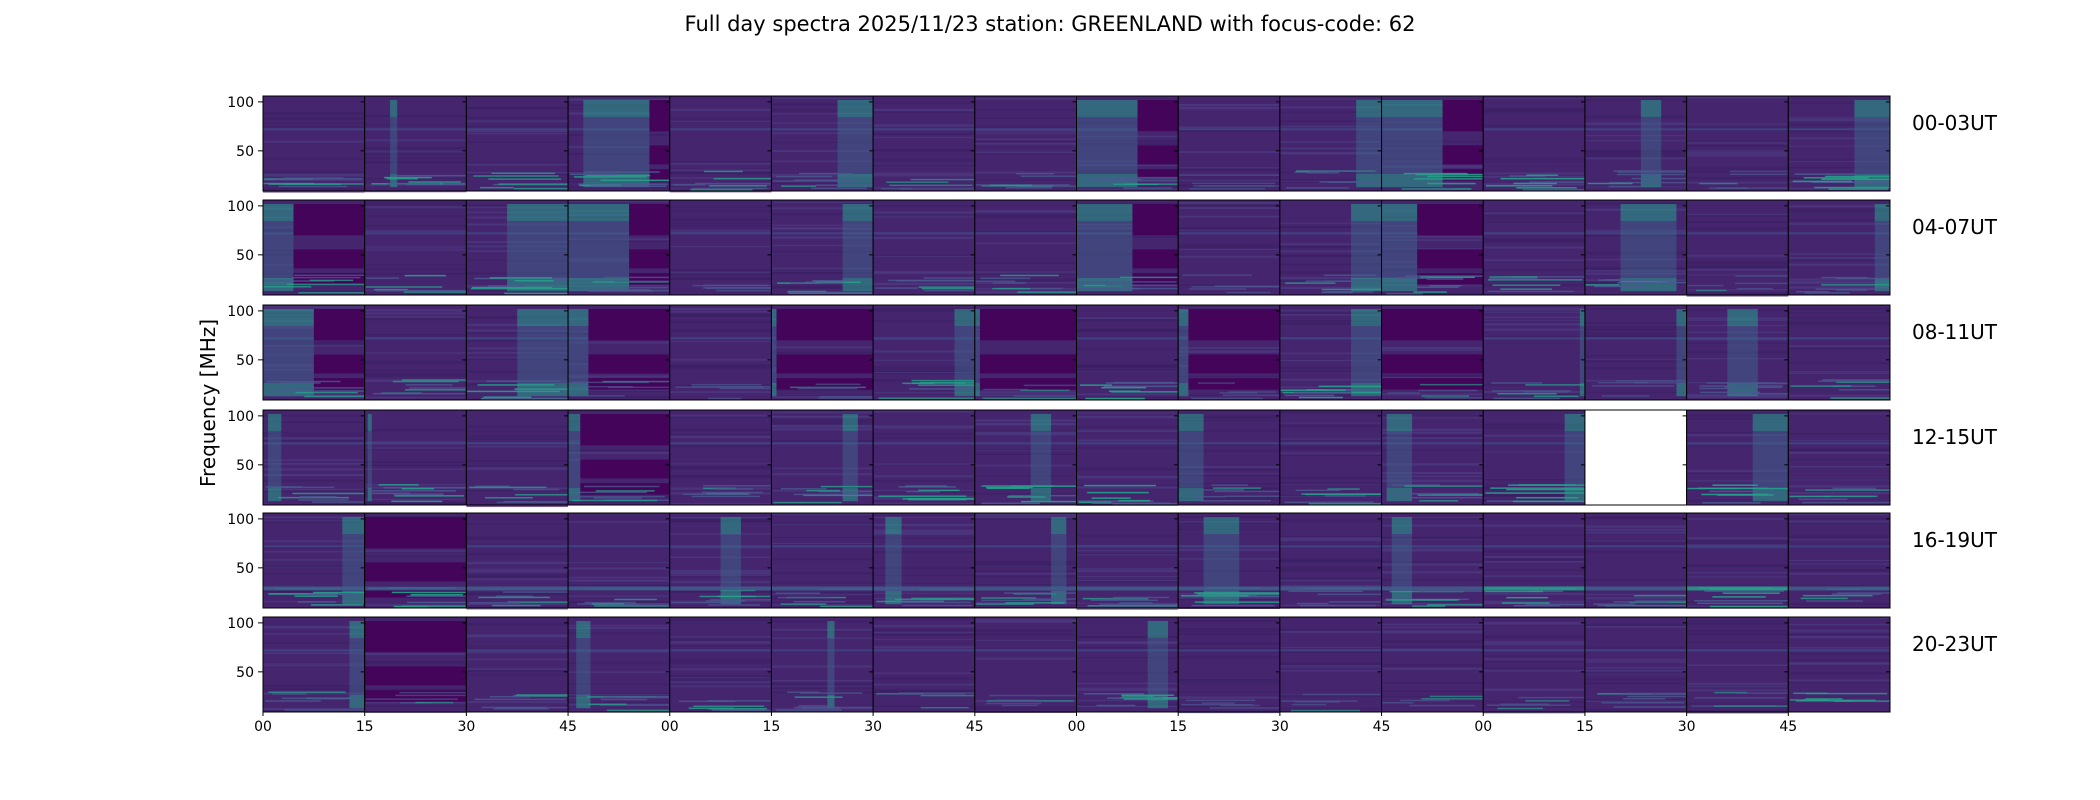  What do you see at coordinates (1585, 727) in the screenshot?
I see `x-tick-label: 15` at bounding box center [1585, 727].